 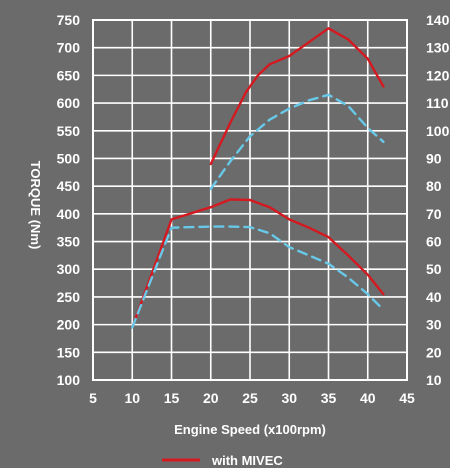 What do you see at coordinates (297, 142) in the screenshot?
I see `power-dashed-series-line` at bounding box center [297, 142].